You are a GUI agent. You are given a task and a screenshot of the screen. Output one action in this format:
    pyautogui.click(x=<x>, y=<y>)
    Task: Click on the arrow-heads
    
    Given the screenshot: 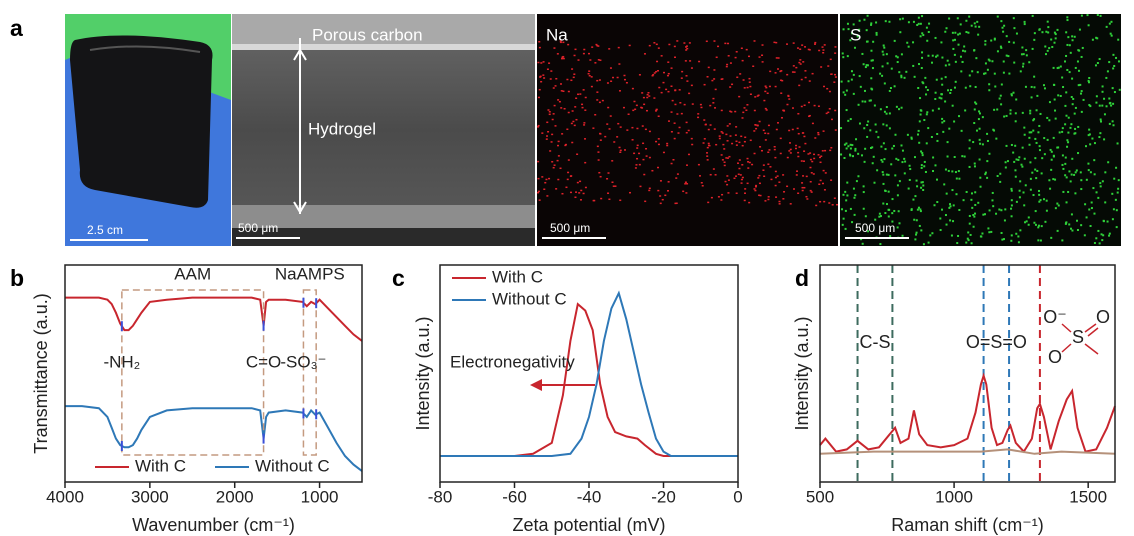 What is the action you would take?
    pyautogui.click(x=300, y=131)
    